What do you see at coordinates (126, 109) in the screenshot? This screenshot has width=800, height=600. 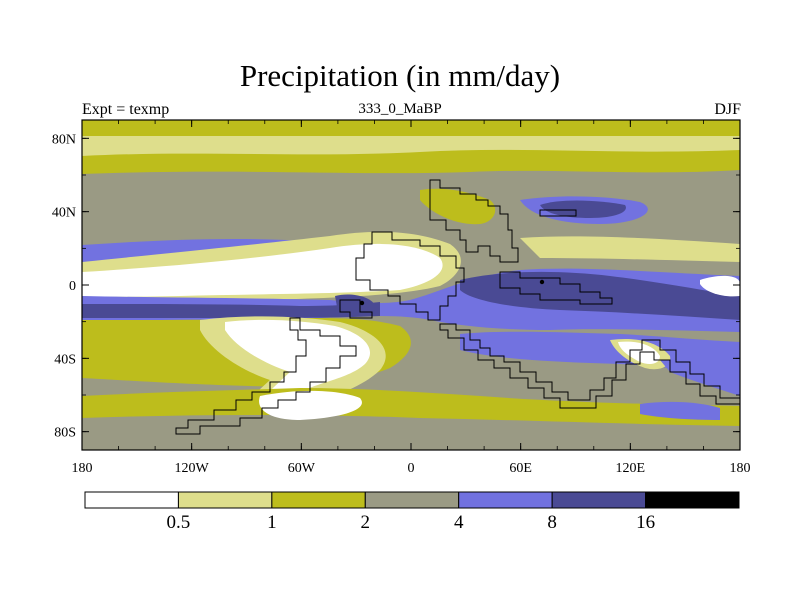 I see `experiment-label: Expt = texmp` at bounding box center [126, 109].